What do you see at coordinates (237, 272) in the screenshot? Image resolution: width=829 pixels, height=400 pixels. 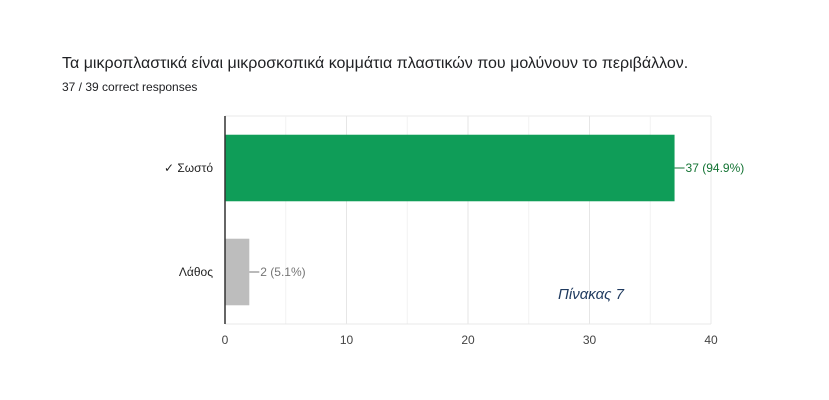 I see `bar-incorrect` at bounding box center [237, 272].